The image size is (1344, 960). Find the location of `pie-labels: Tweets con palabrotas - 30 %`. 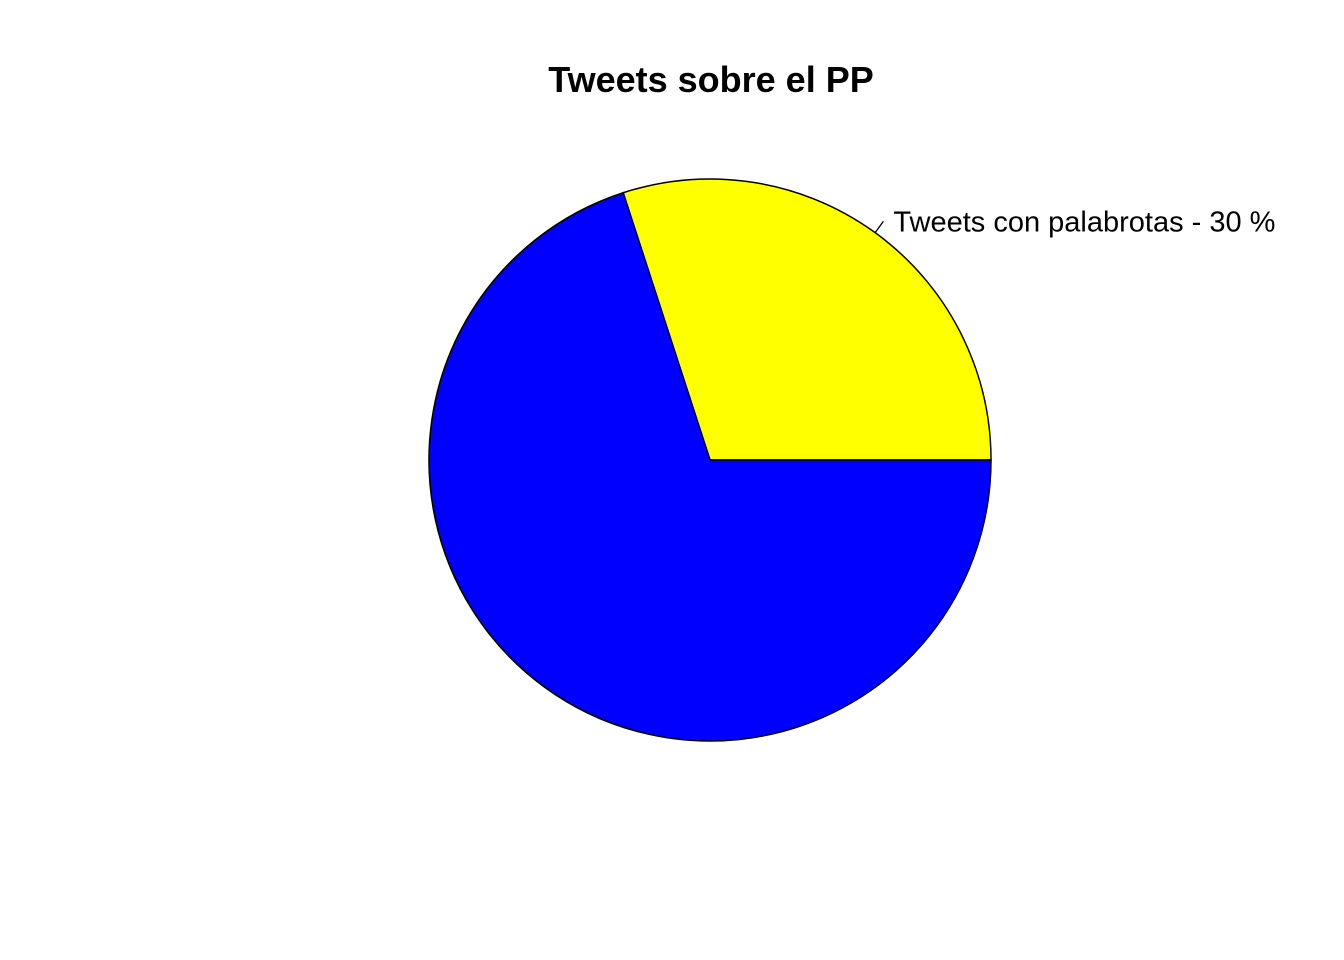

pie-labels: Tweets con palabrotas - 30 % is located at coordinates (1074, 222).